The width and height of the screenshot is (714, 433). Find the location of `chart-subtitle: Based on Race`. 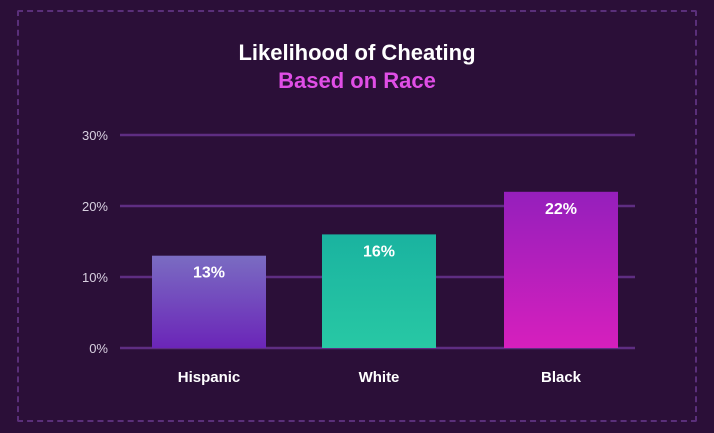

chart-subtitle: Based on Race is located at coordinates (357, 80).